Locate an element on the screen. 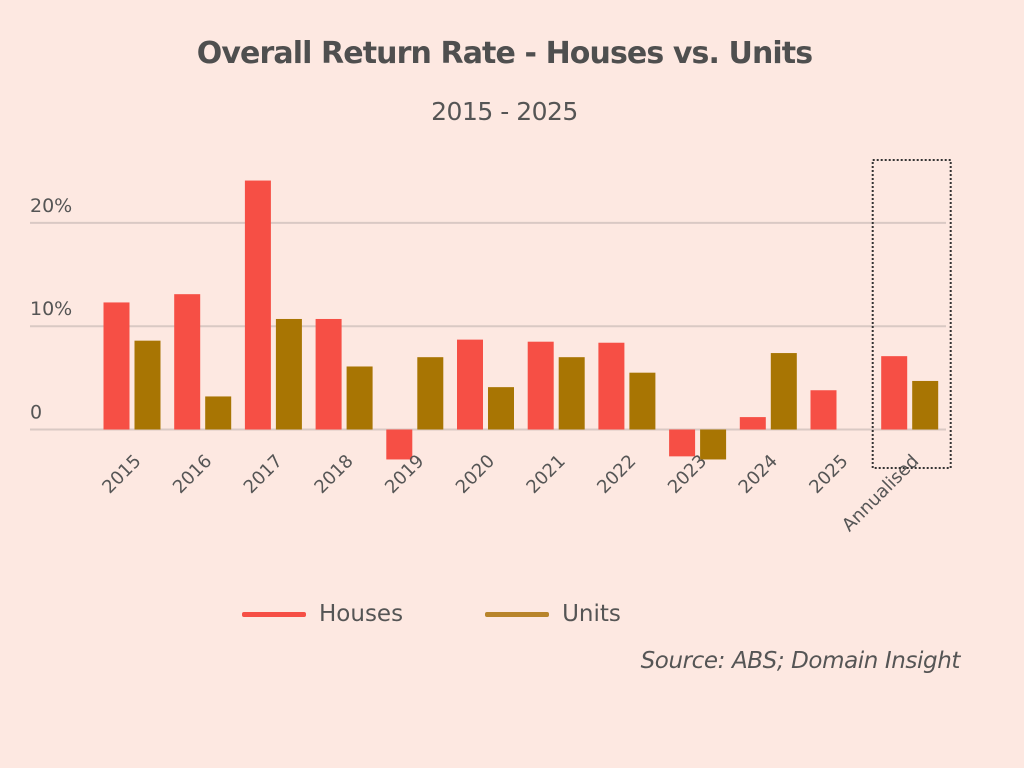 The width and height of the screenshot is (1024, 768). bar-houses-2017 is located at coordinates (257, 305).